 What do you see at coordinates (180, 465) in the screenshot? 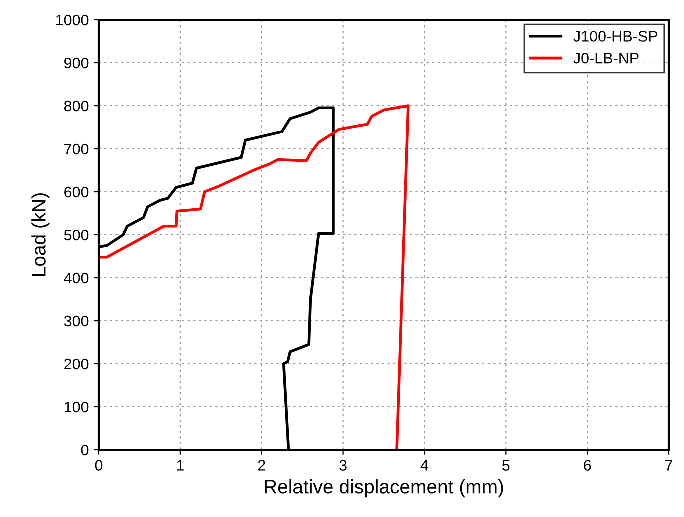
I see `x-tick-label: 1` at bounding box center [180, 465].